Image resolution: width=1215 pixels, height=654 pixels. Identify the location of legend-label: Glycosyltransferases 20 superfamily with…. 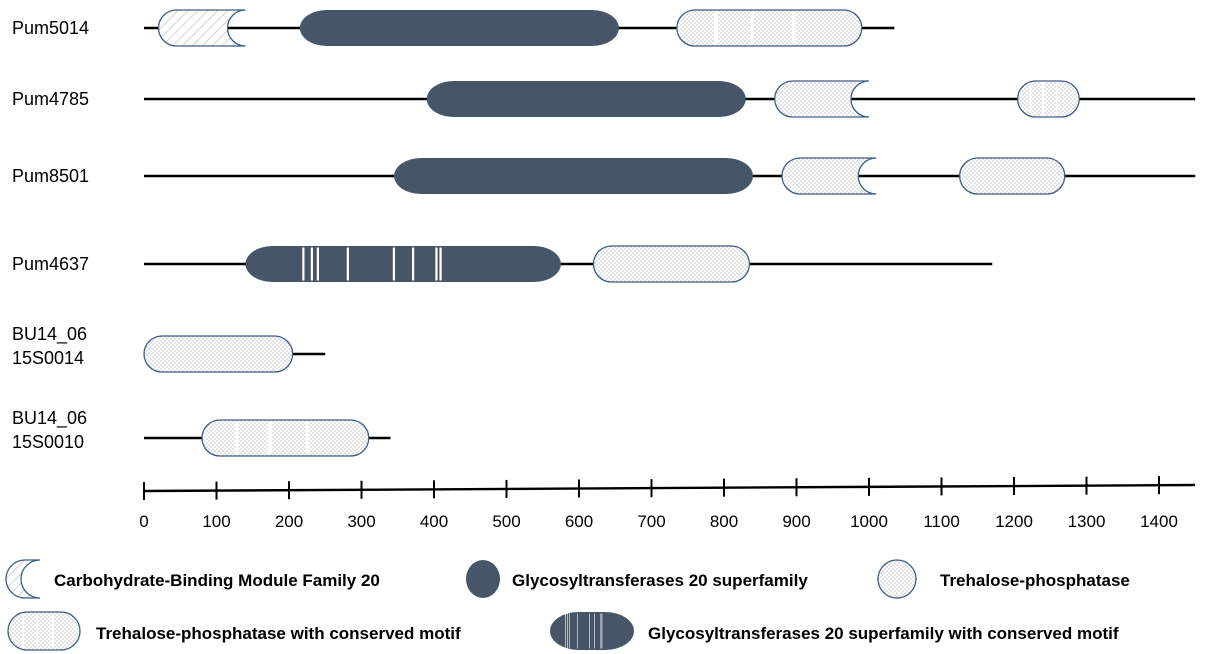
(883, 633).